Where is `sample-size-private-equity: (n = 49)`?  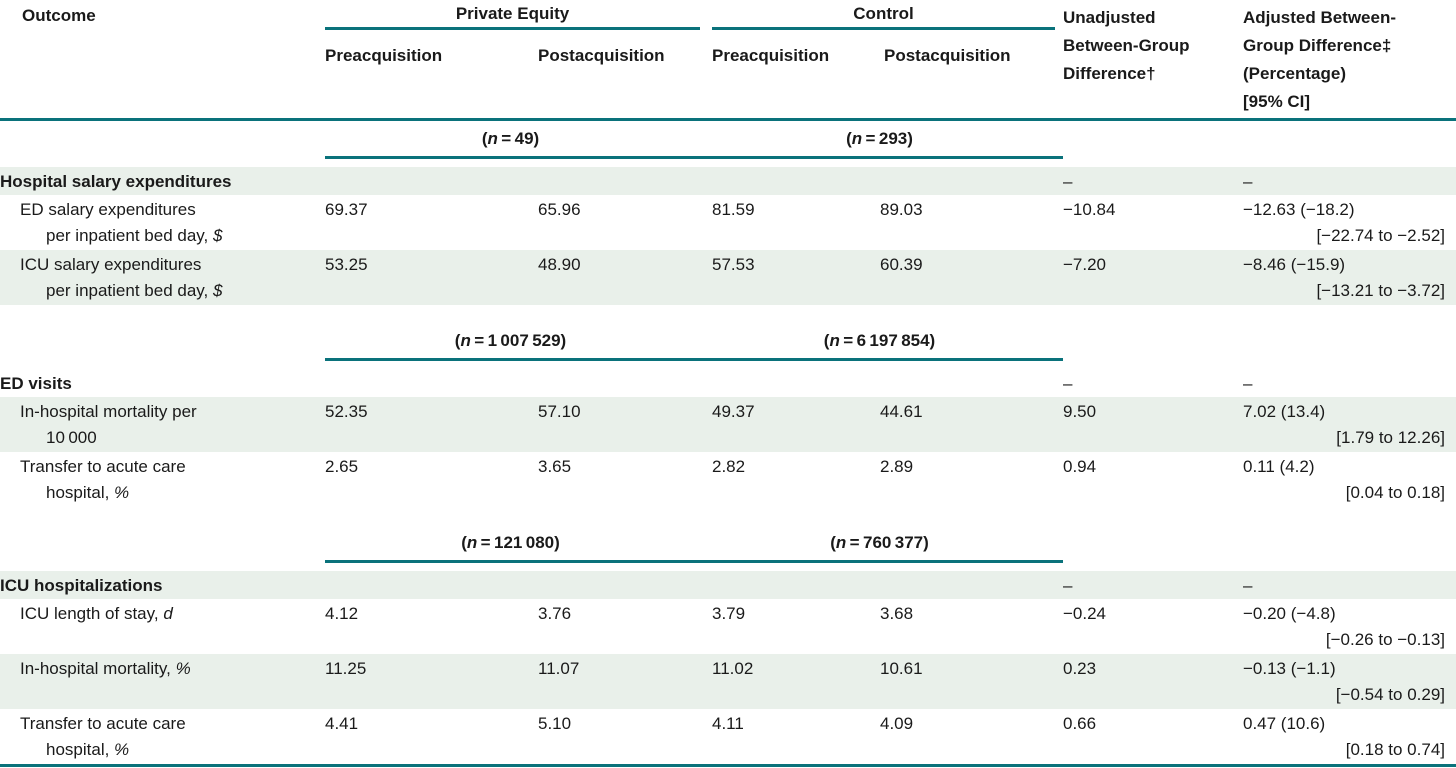
sample-size-private-equity: (n = 49) is located at coordinates (510, 138).